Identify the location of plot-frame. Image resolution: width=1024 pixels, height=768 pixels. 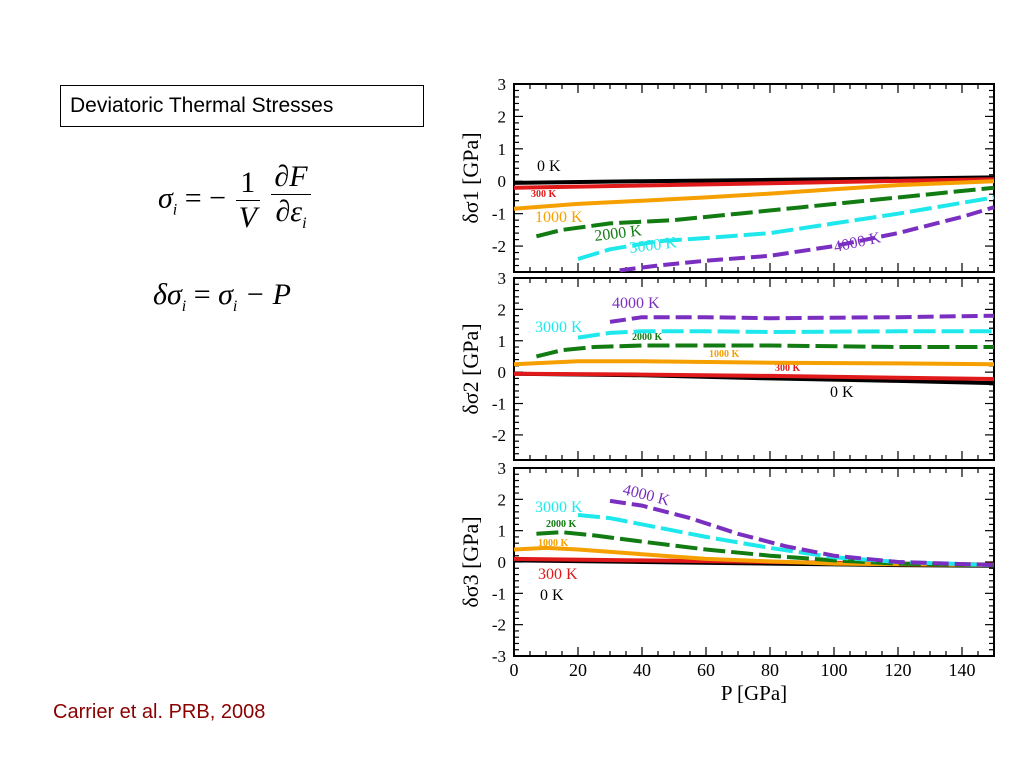
(754, 369).